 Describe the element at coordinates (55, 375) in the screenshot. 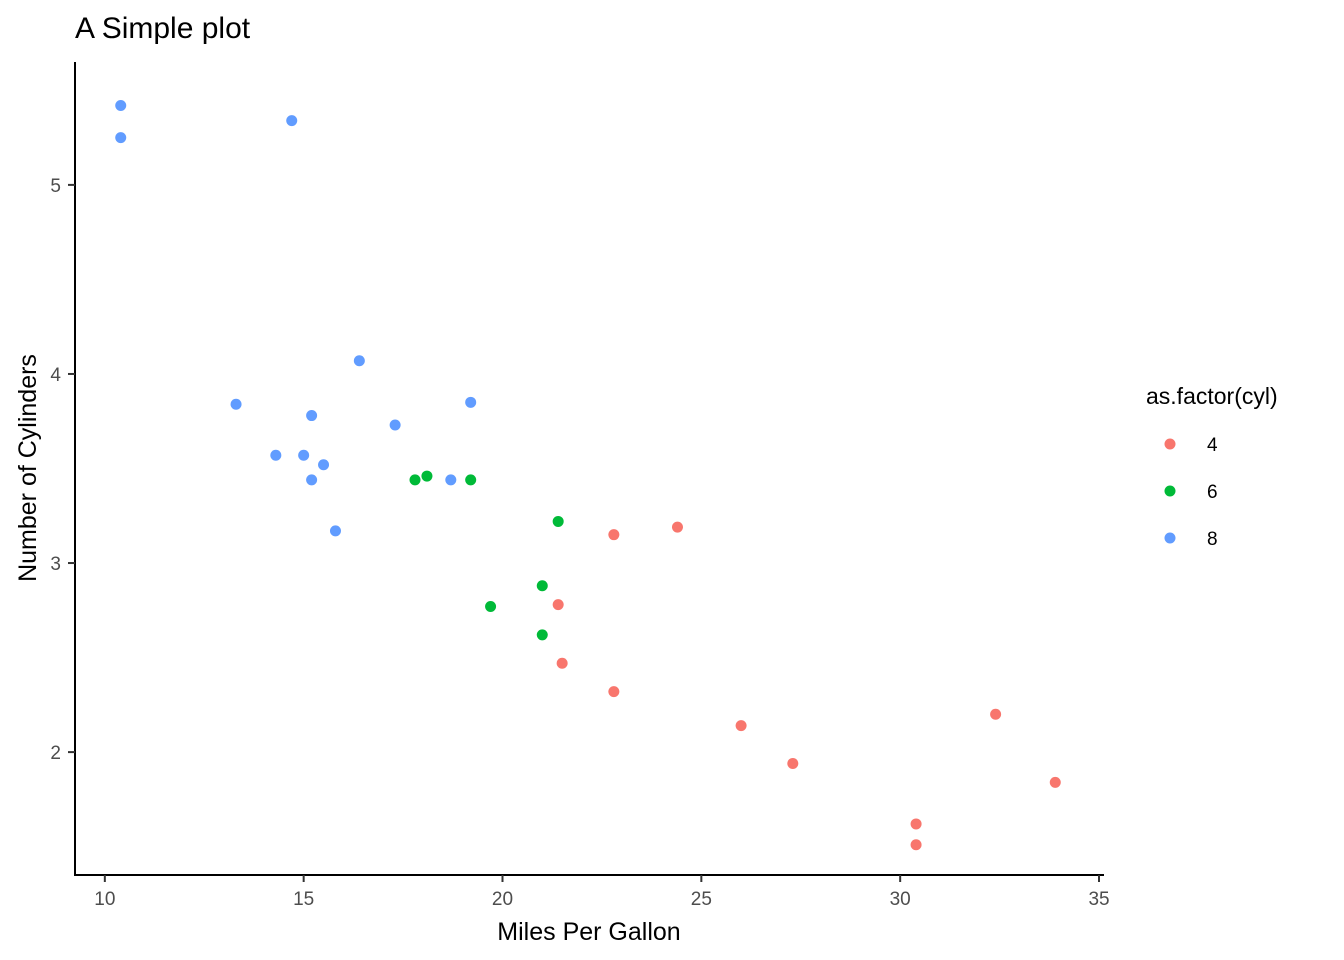

I see `y-tick-label: 4` at that location.